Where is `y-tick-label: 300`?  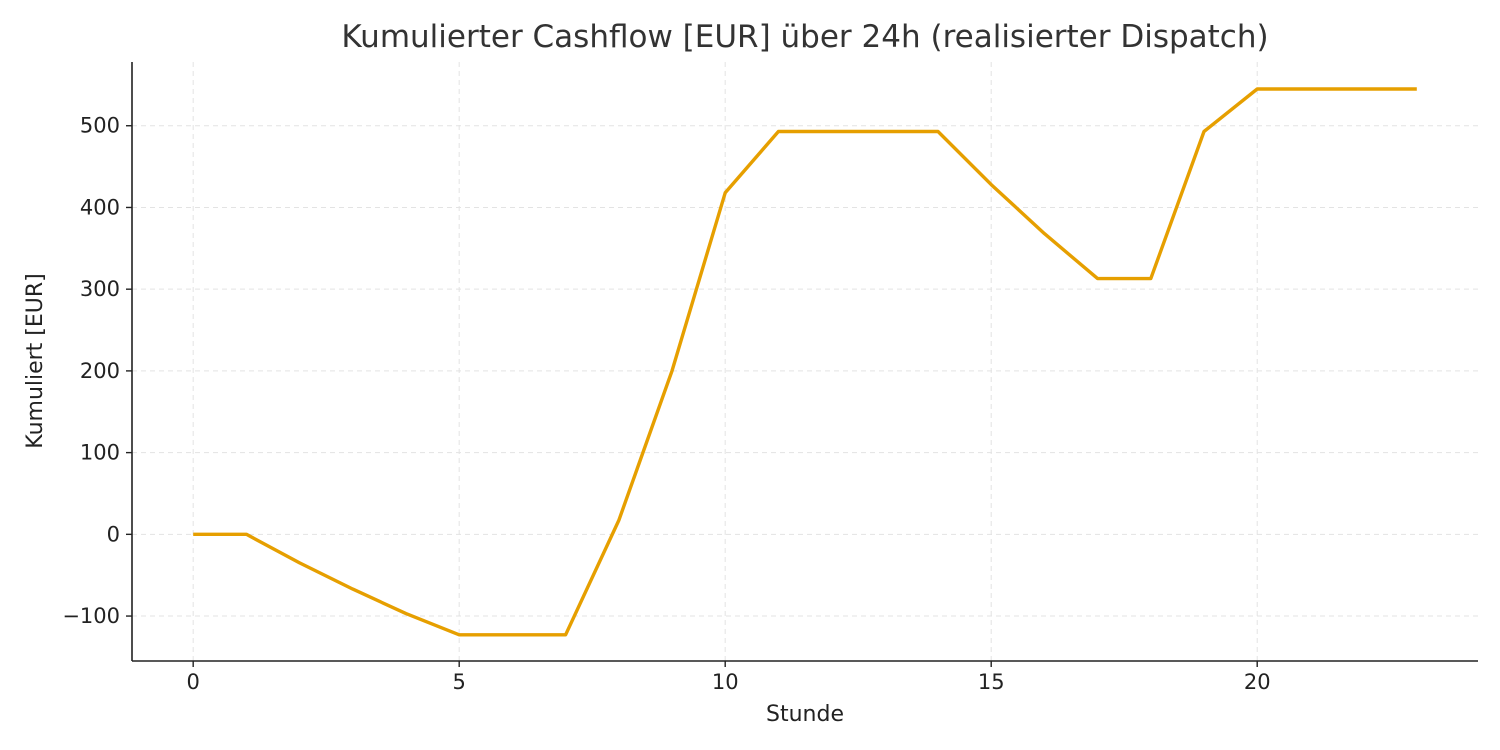
y-tick-label: 300 is located at coordinates (100, 289).